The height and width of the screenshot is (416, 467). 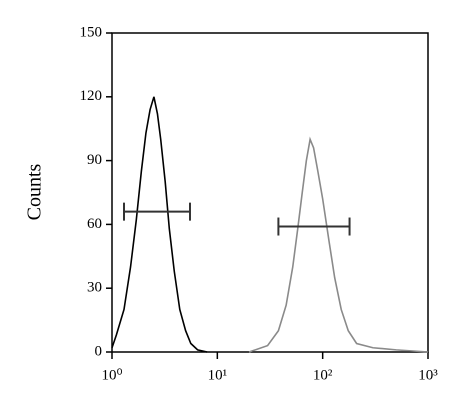 What do you see at coordinates (323, 375) in the screenshot?
I see `x-tick-label: 10²` at bounding box center [323, 375].